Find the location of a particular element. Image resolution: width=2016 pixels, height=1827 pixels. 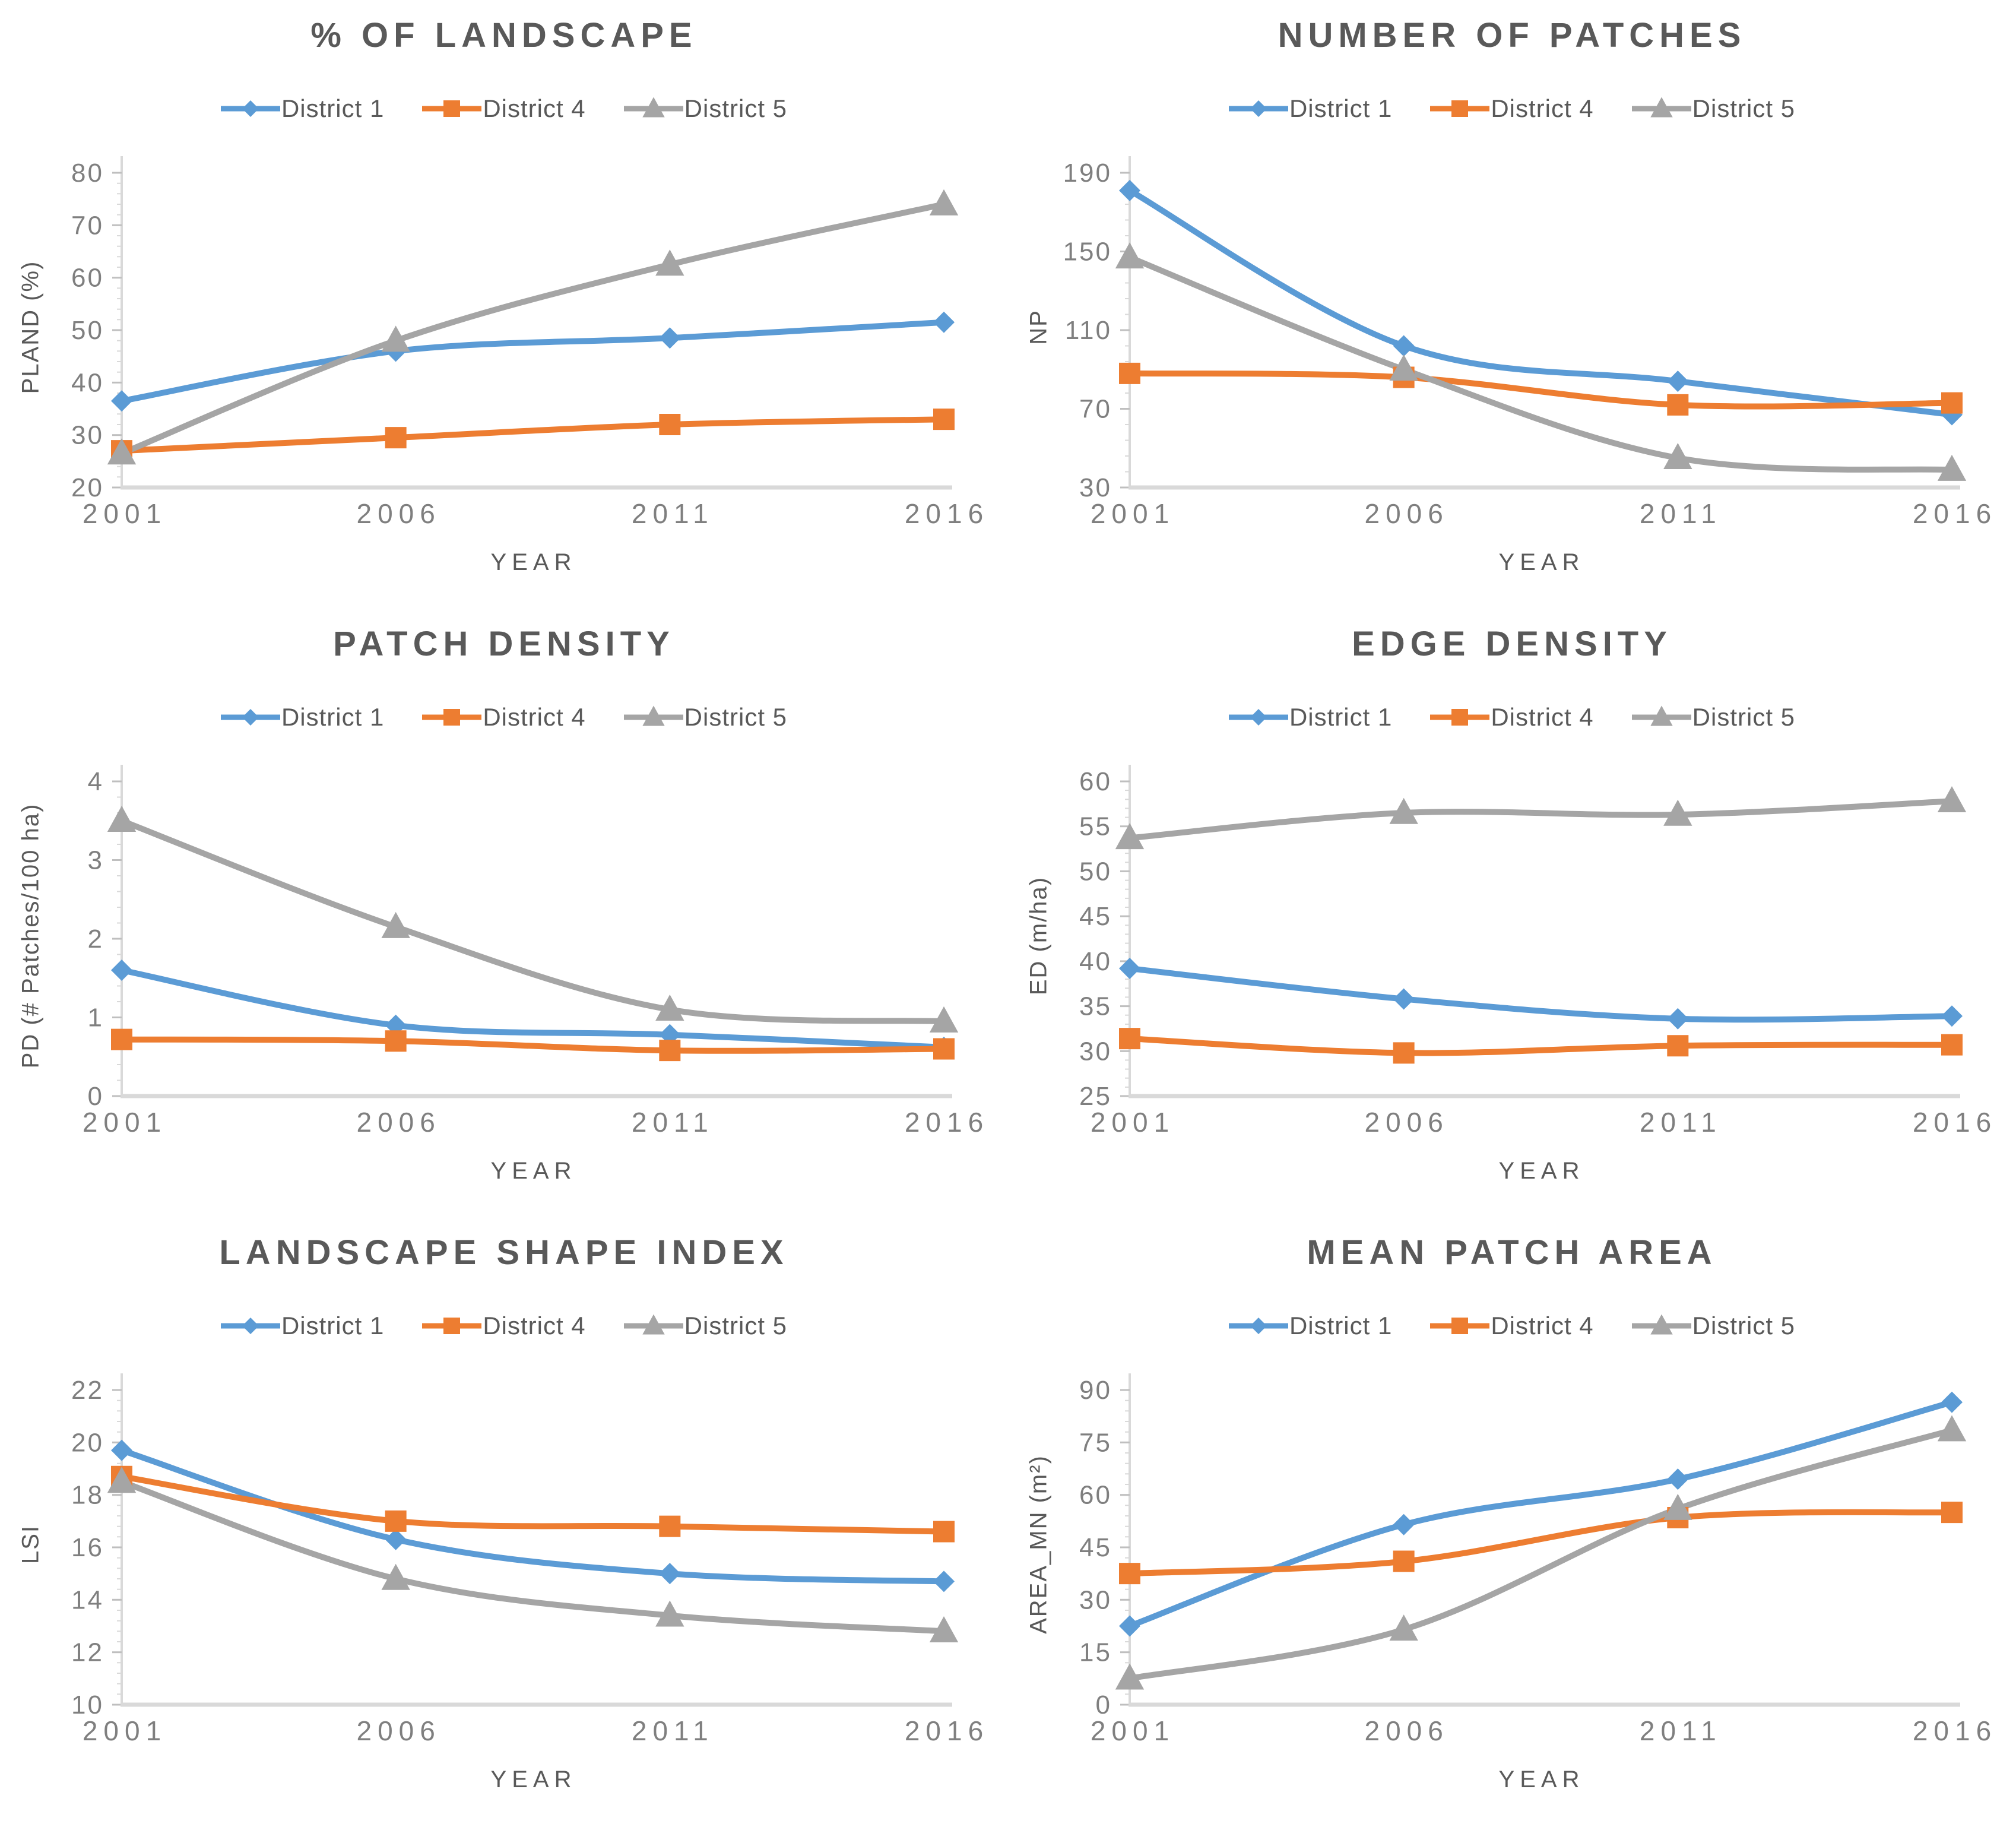

x-tick-label: 2001 is located at coordinates (1133, 513).